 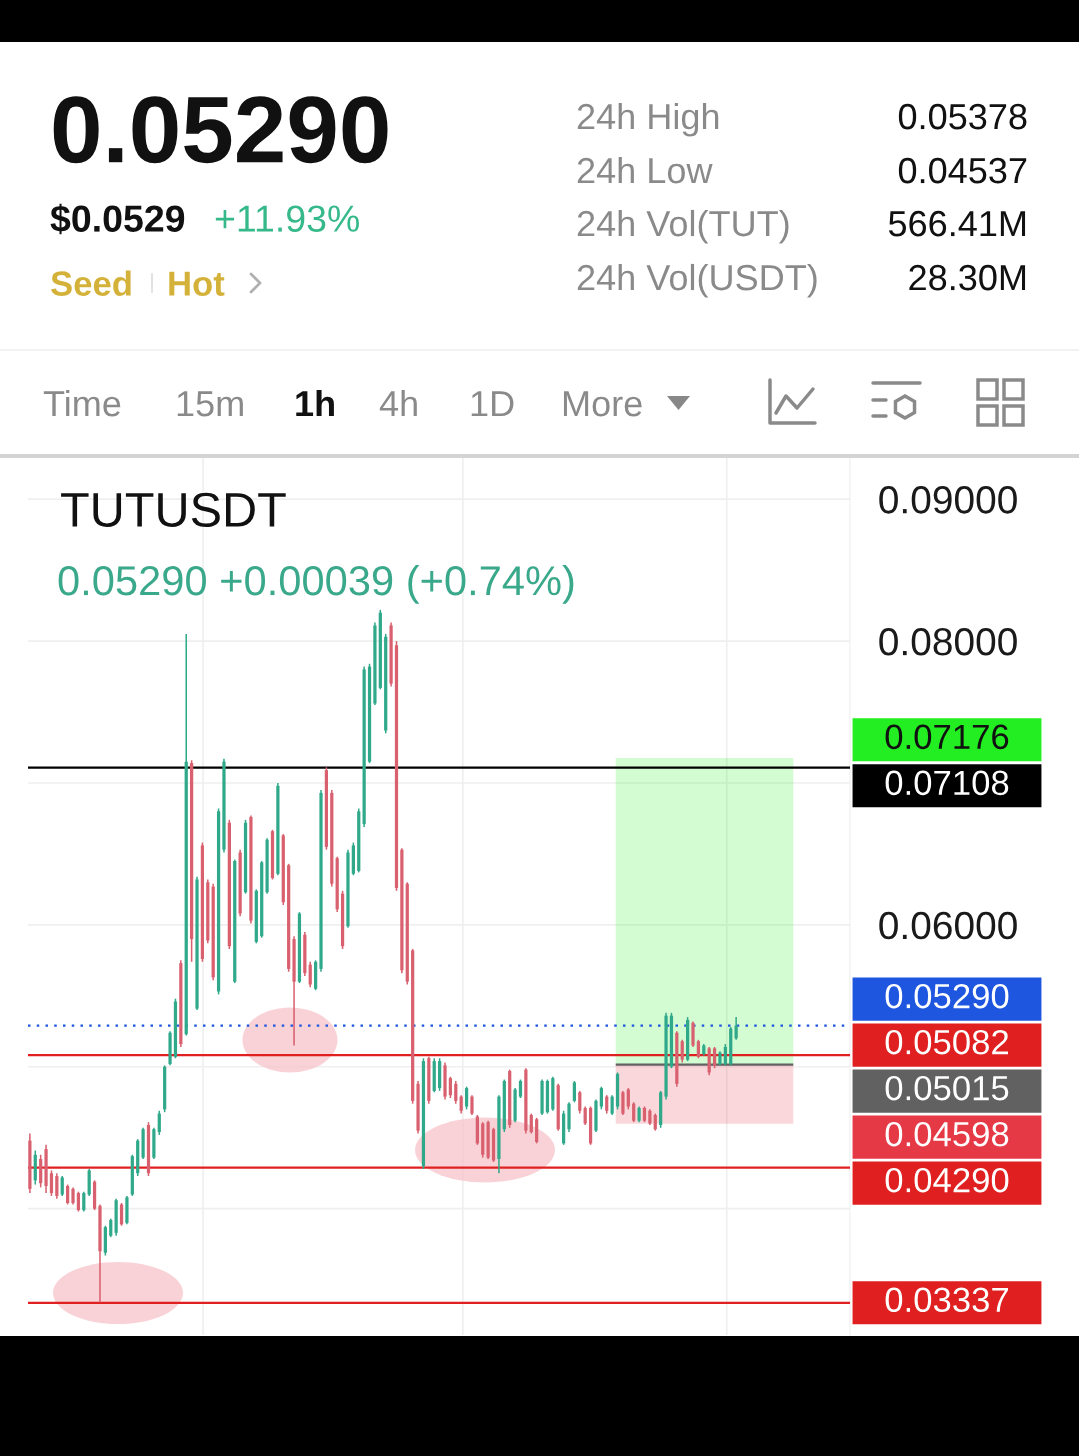 What do you see at coordinates (197, 283) in the screenshot?
I see `text: Hot` at bounding box center [197, 283].